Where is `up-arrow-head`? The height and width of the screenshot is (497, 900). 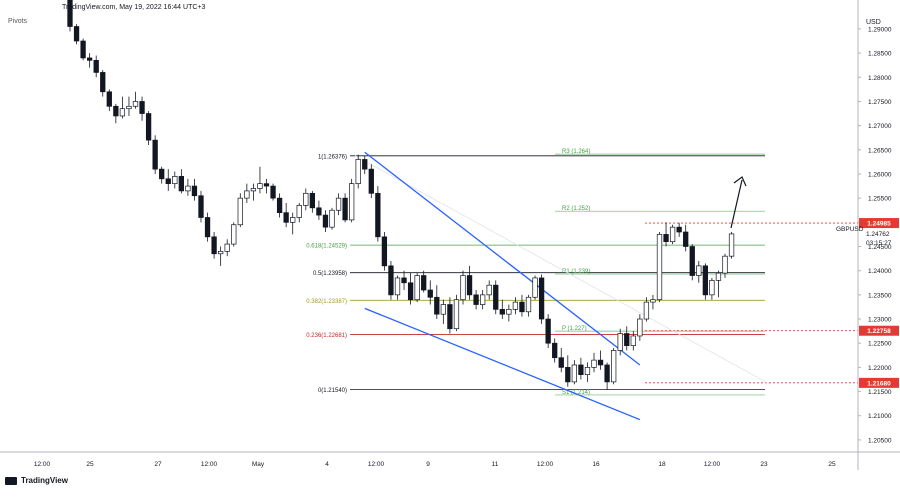
up-arrow-head is located at coordinates (740, 181).